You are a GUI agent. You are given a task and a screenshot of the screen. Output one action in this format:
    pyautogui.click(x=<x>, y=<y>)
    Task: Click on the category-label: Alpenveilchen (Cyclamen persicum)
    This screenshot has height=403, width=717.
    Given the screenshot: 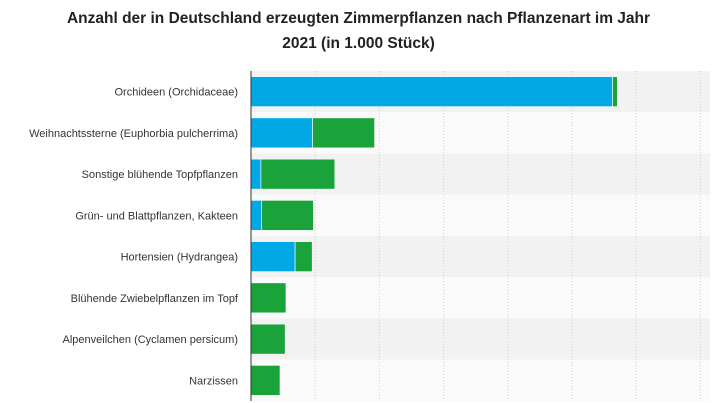 What is the action you would take?
    pyautogui.click(x=150, y=340)
    